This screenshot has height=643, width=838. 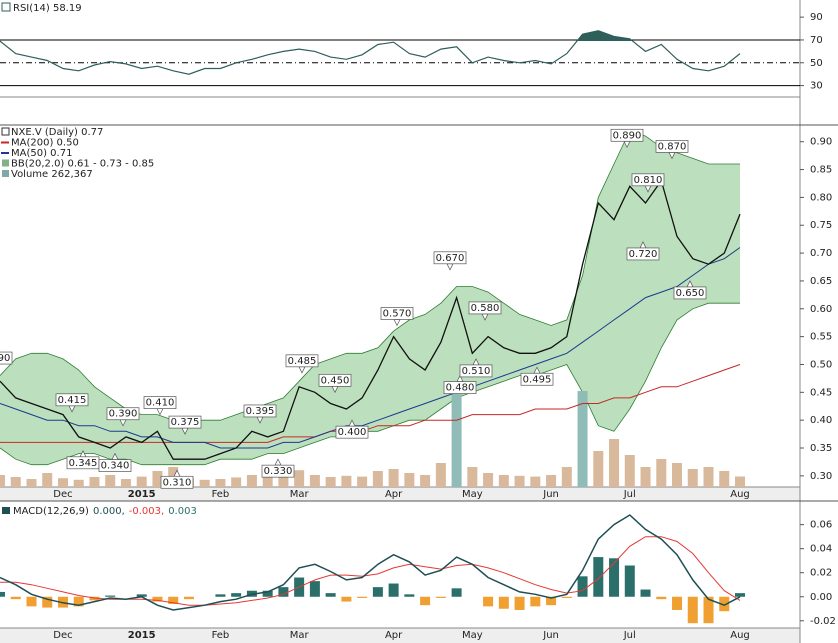 I want to click on x-tick-label: 2015, so click(x=142, y=635).